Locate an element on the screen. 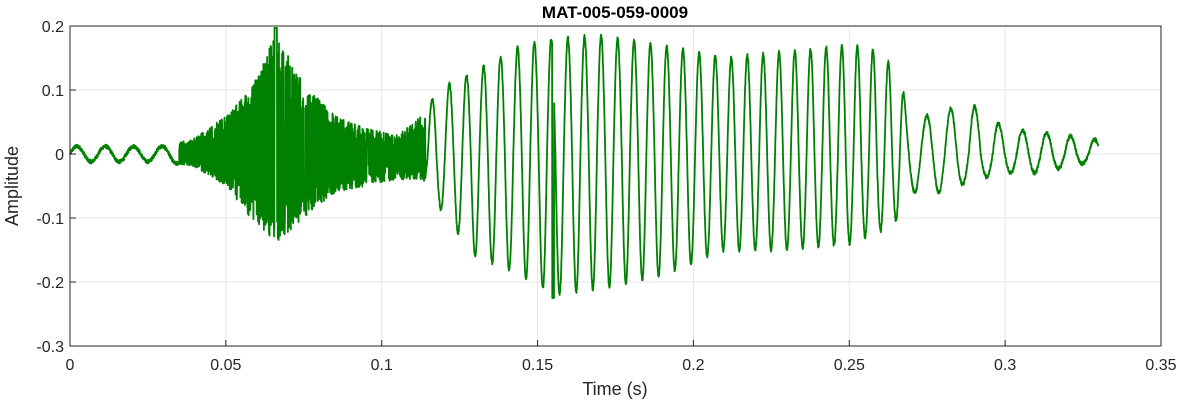  x-axis-label: Time (s) is located at coordinates (614, 389).